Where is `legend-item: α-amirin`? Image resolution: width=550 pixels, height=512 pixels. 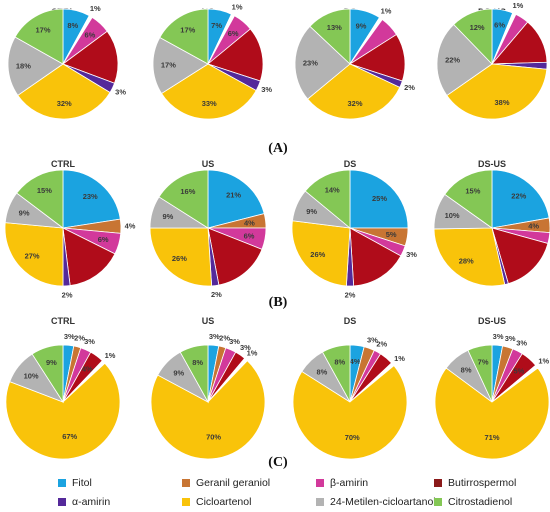
legend-item: α-amirin is located at coordinates (84, 502).